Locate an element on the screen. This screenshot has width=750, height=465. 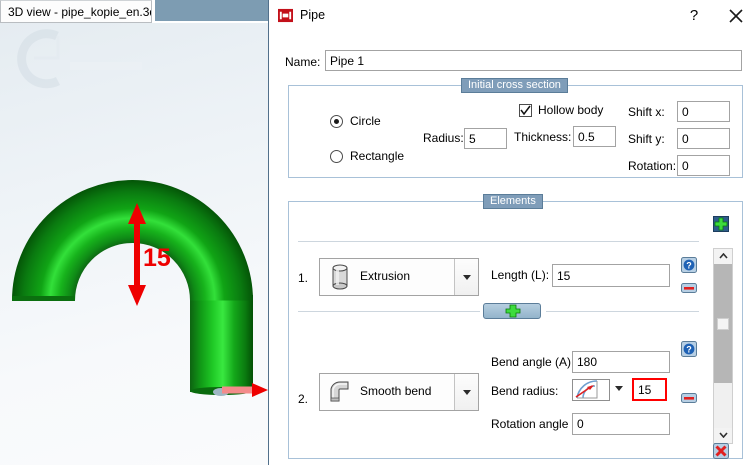
rotation-input is located at coordinates (703, 165).